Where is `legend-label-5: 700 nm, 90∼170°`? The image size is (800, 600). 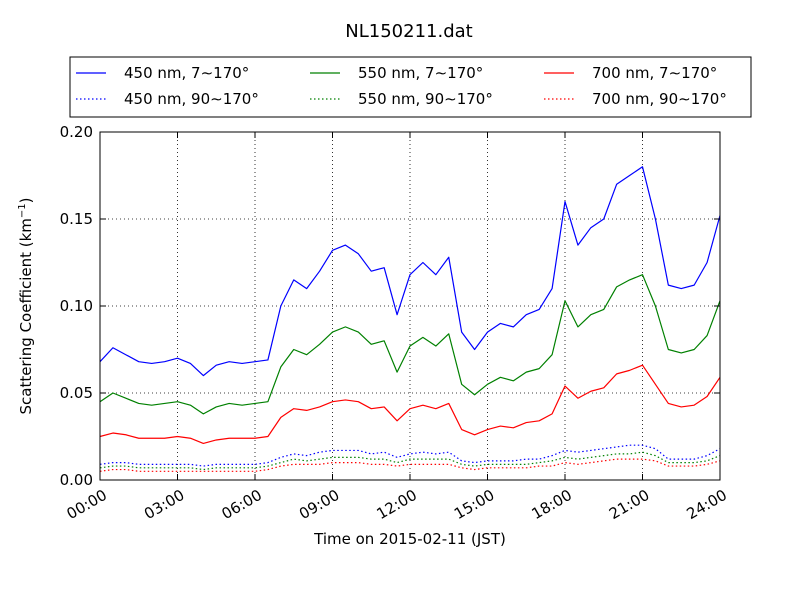 legend-label-5: 700 nm, 90∼170° is located at coordinates (659, 99).